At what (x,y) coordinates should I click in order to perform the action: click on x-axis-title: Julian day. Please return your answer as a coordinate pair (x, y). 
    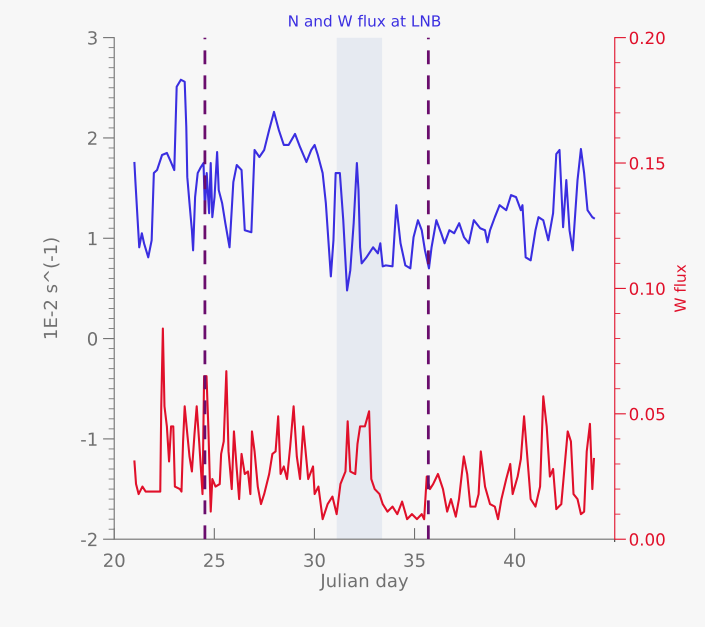
    Looking at the image, I should click on (363, 582).